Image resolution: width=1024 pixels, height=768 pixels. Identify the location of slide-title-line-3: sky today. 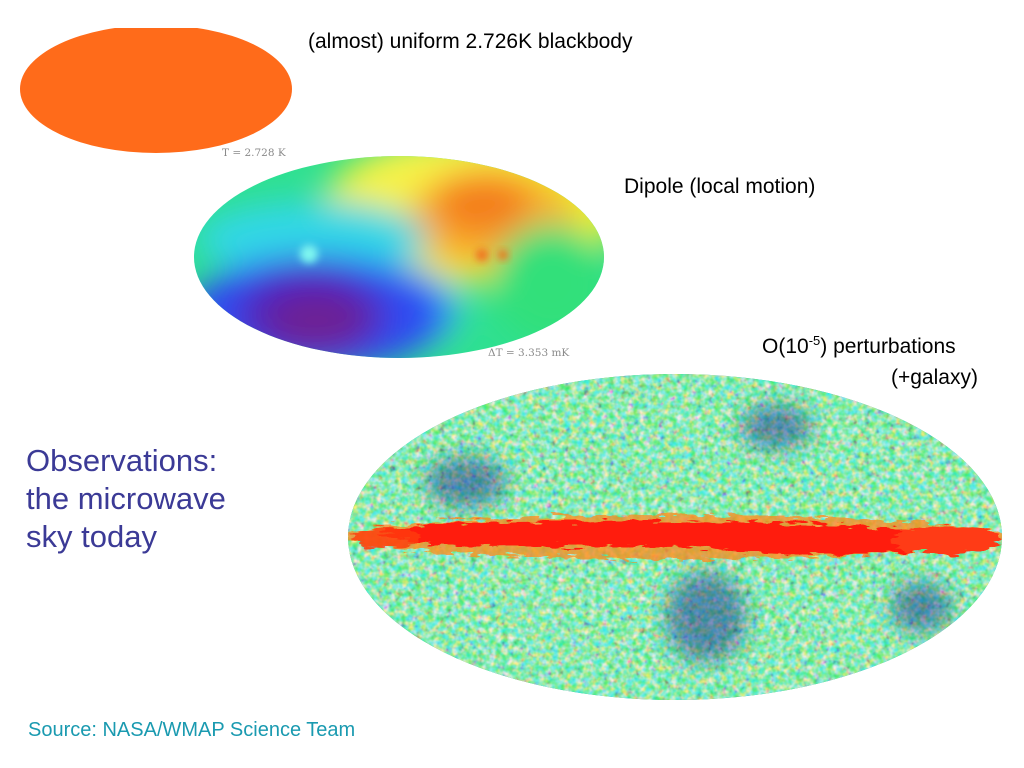
(91, 536).